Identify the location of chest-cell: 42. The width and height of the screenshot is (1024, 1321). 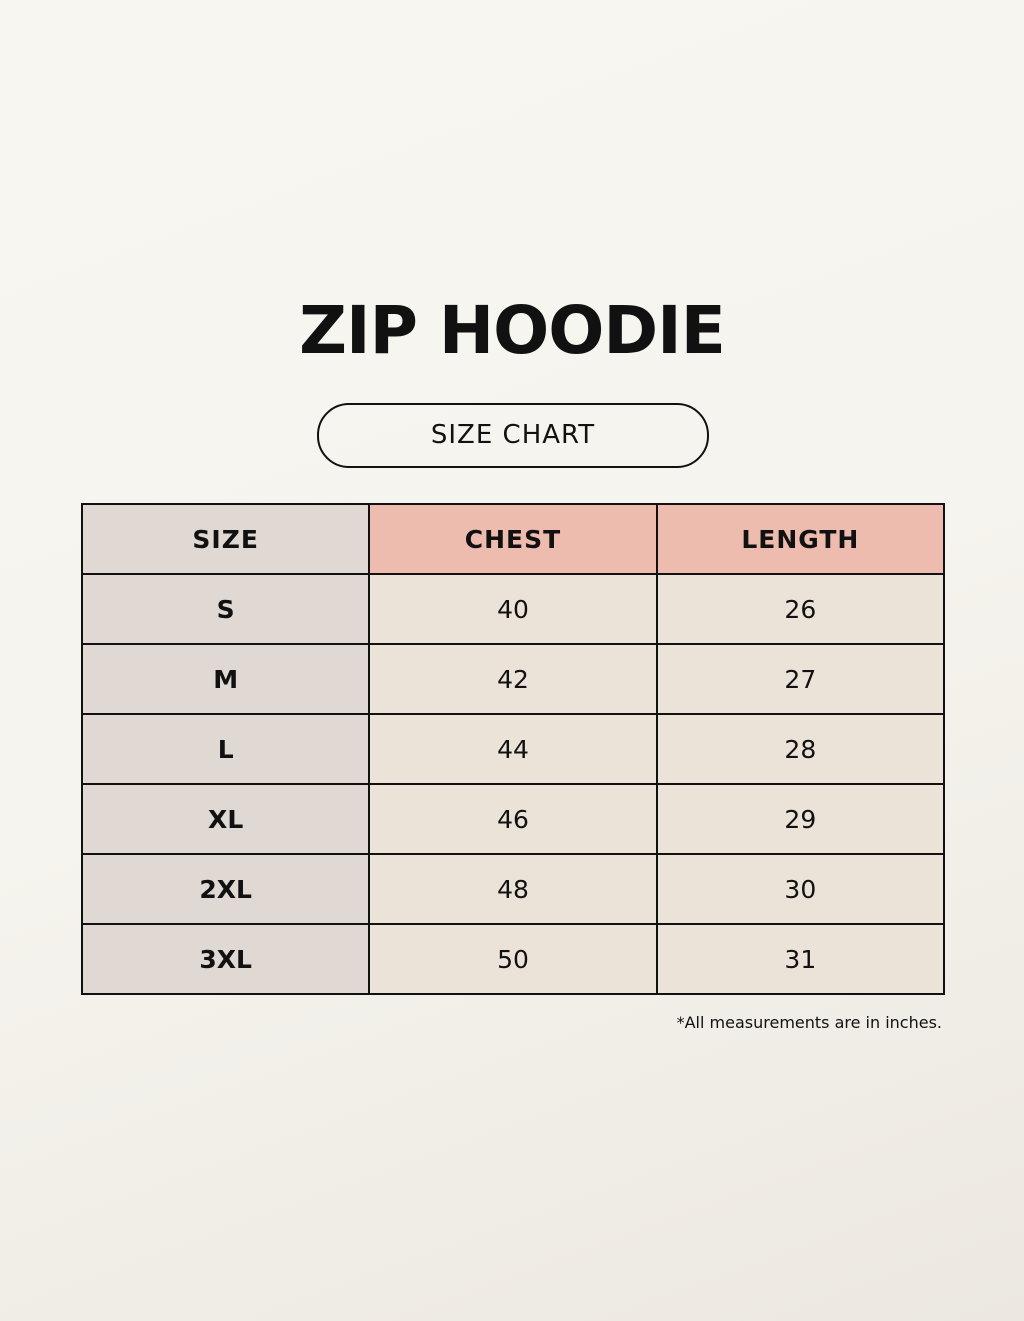
(513, 679).